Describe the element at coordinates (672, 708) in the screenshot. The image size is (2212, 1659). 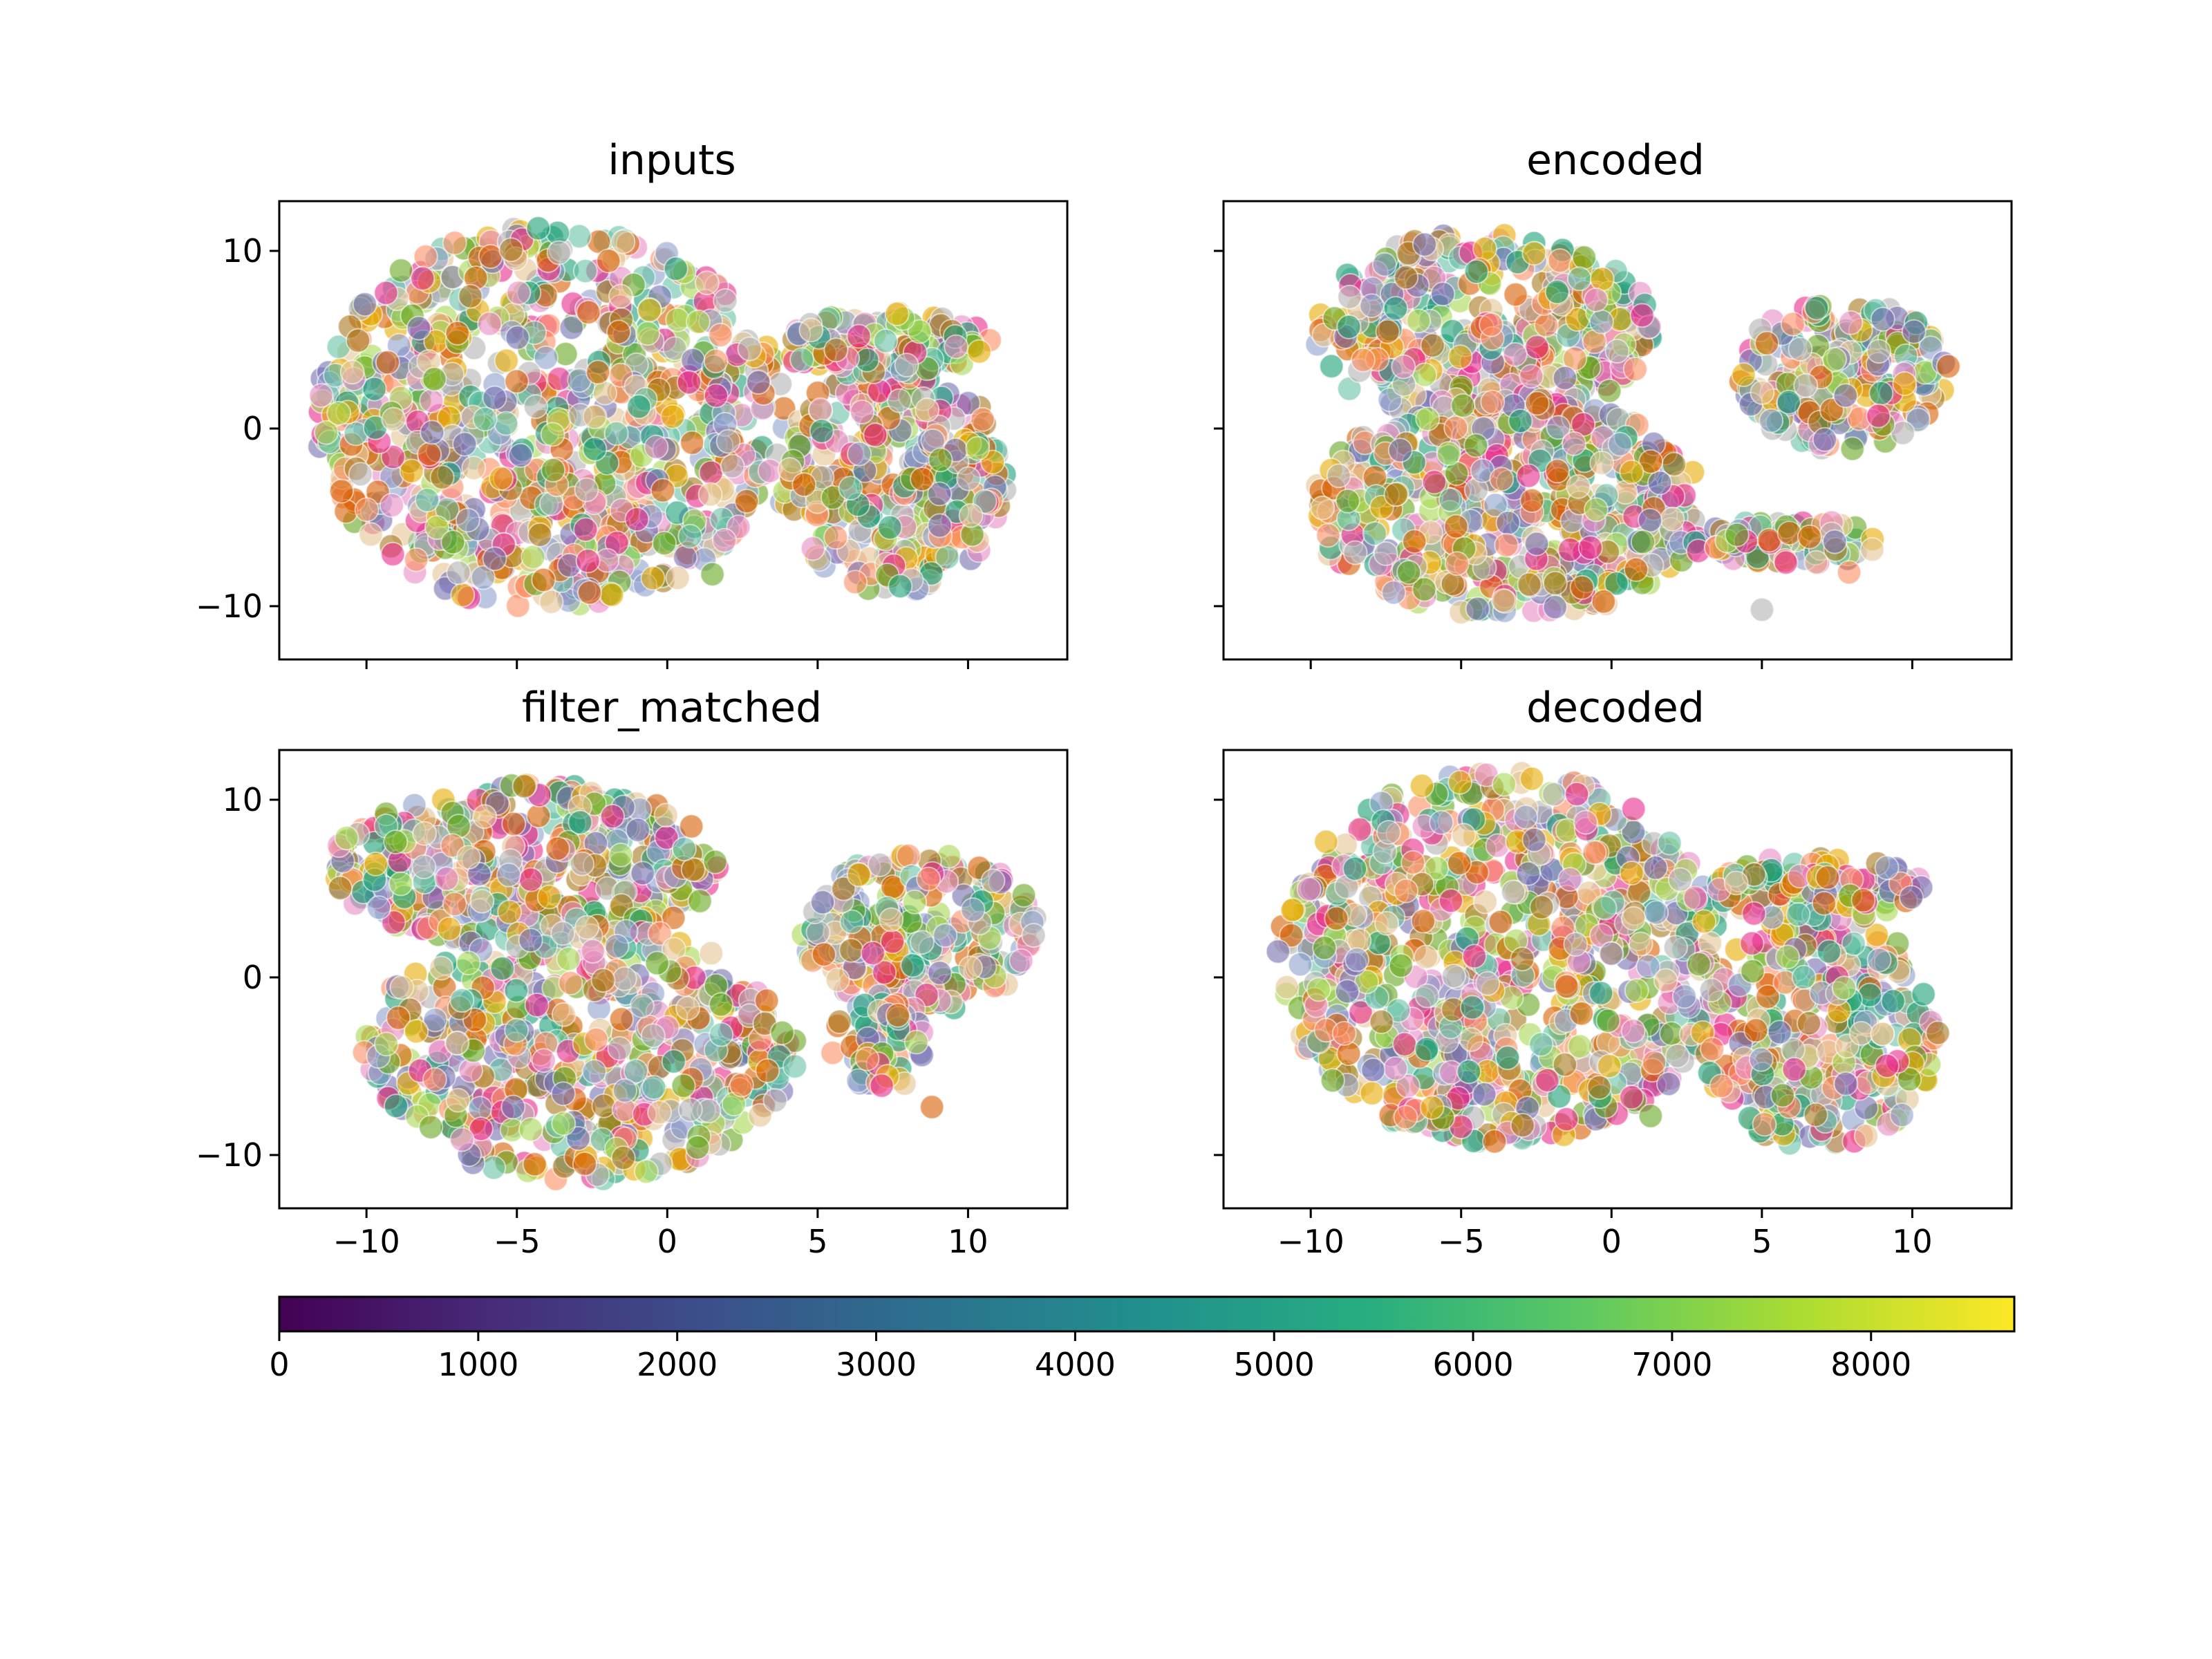
I see `panel-title-filter-matched: filter_matched` at that location.